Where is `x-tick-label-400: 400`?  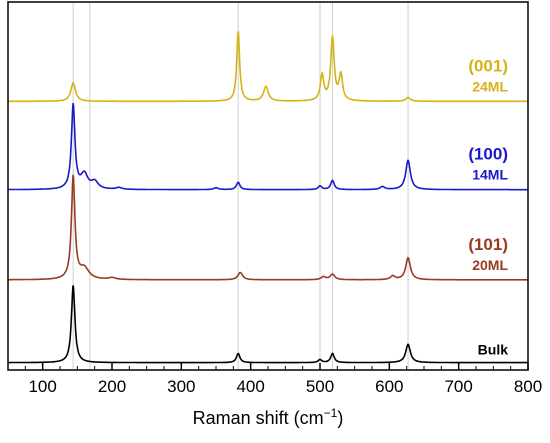
x-tick-label-400: 400 is located at coordinates (250, 386).